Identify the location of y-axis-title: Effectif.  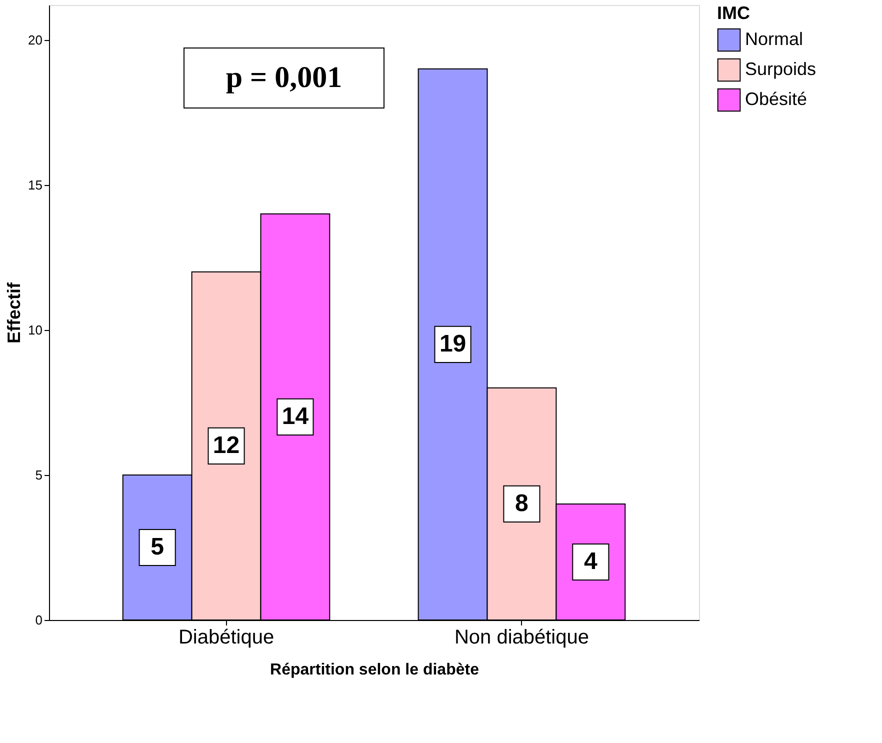
(14, 312).